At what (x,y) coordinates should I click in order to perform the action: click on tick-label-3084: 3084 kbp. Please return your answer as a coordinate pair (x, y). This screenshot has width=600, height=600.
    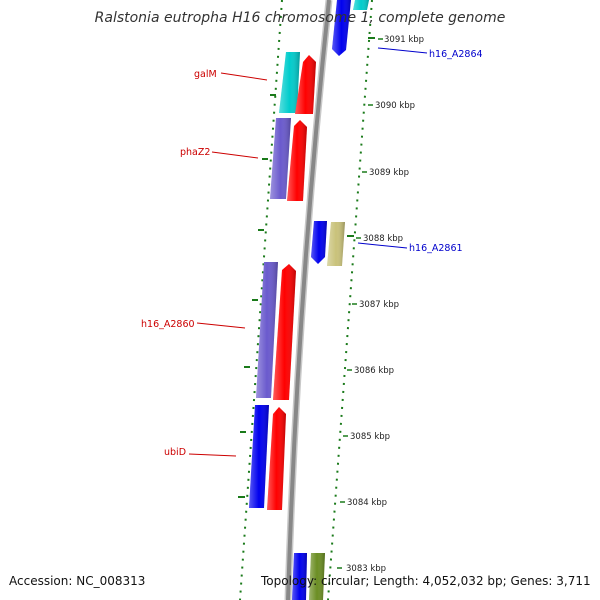
    Looking at the image, I should click on (367, 503).